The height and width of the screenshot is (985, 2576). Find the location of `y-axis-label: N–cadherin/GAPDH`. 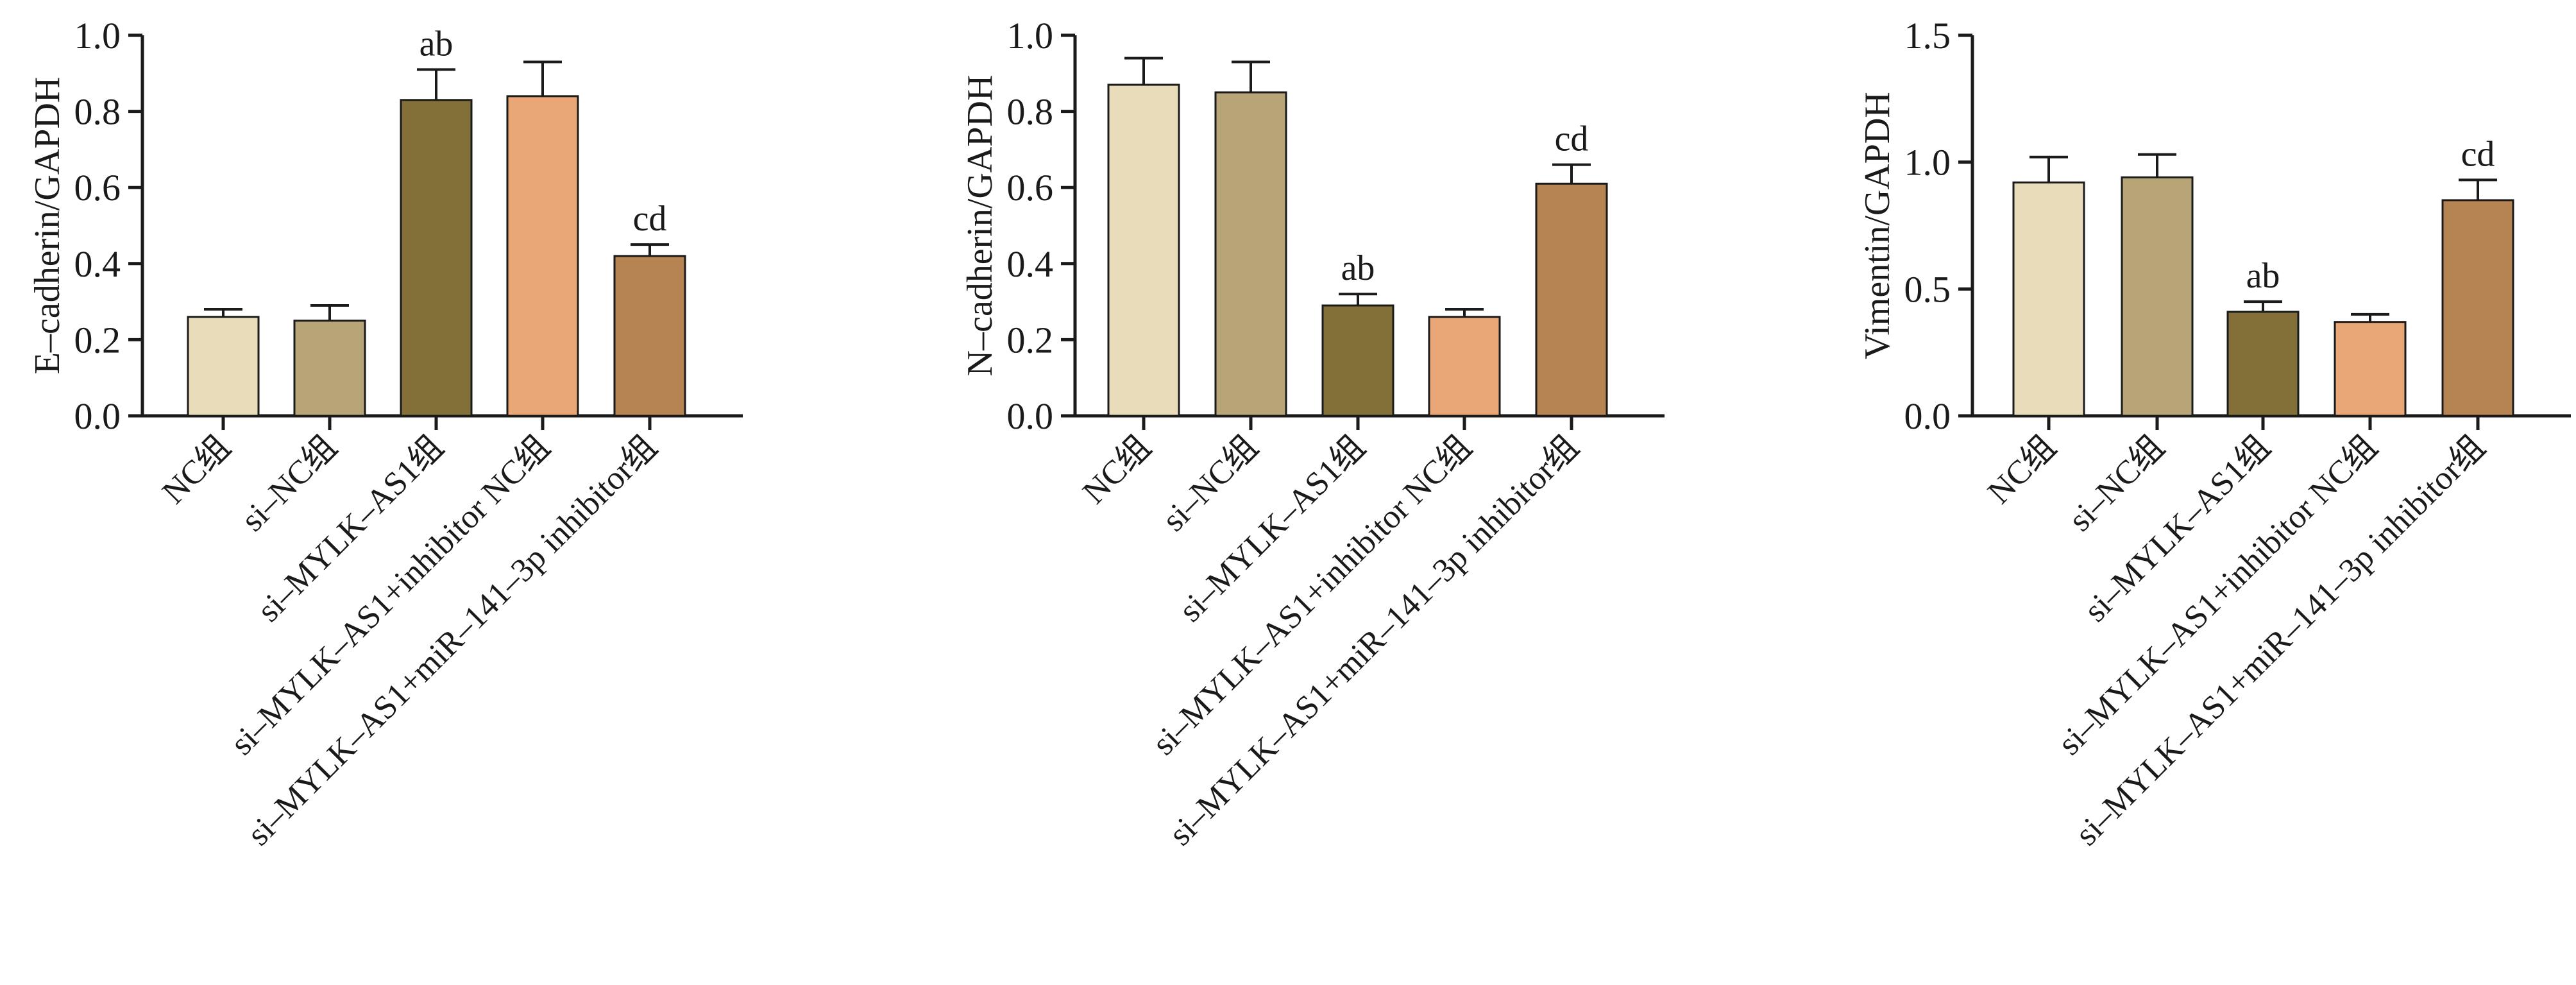

y-axis-label: N–cadherin/GAPDH is located at coordinates (980, 226).